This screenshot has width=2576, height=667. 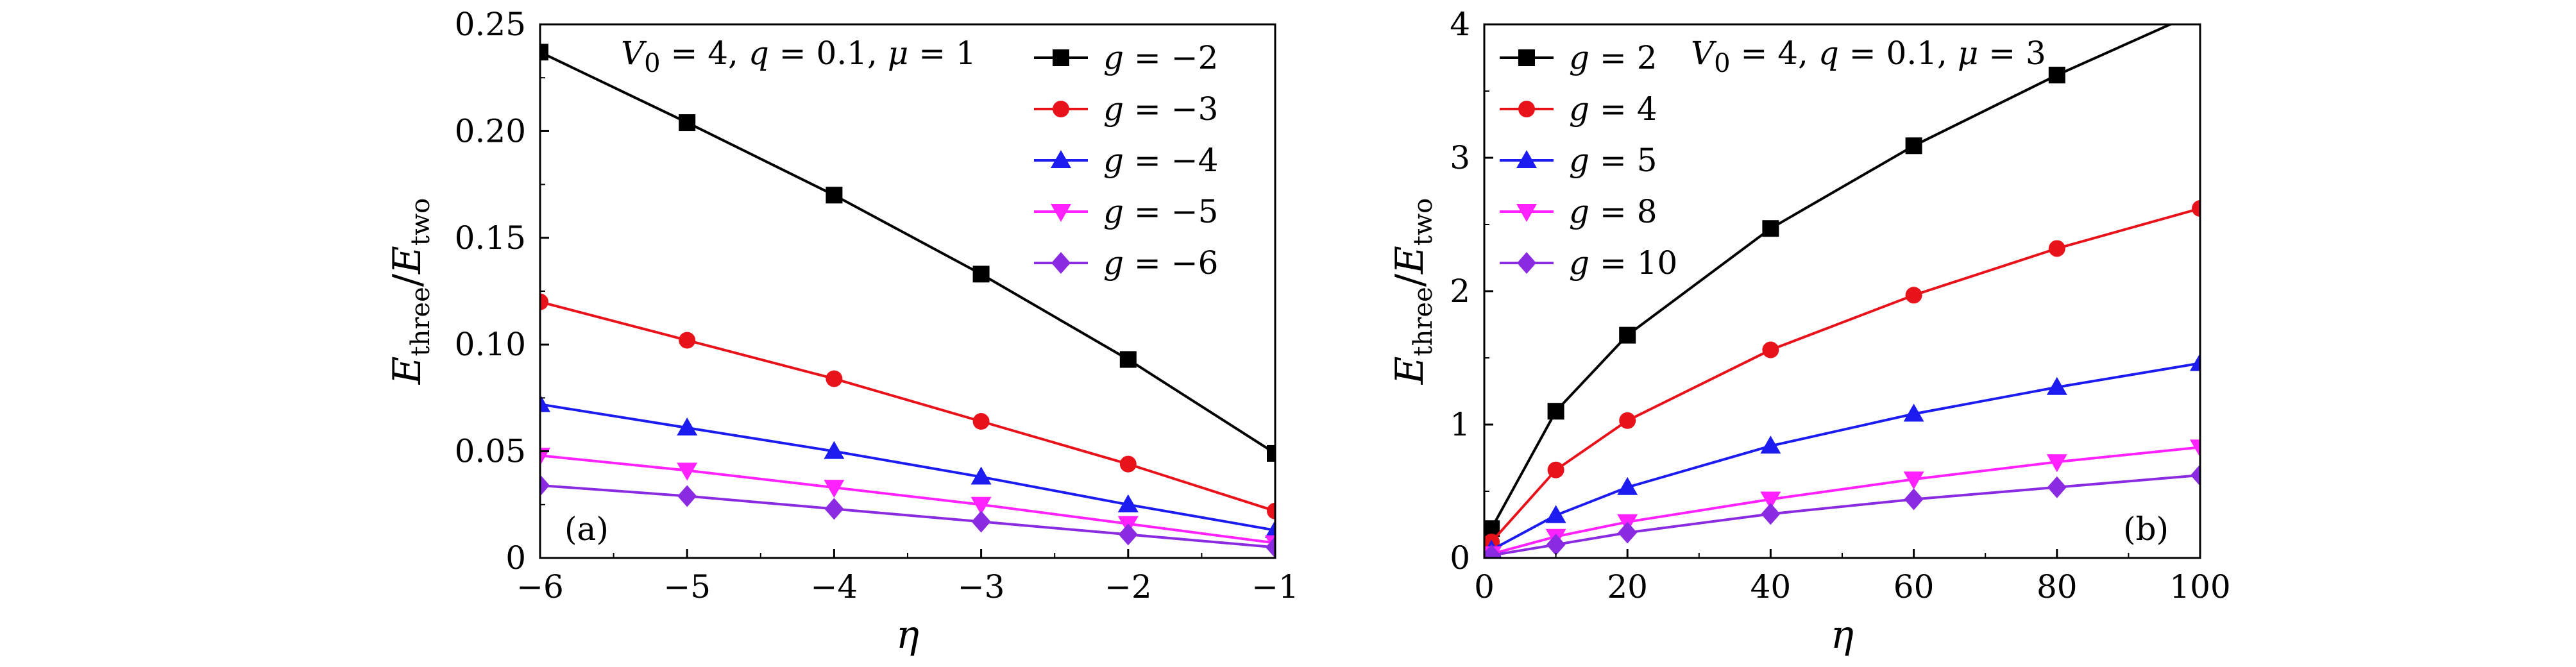 I want to click on legend-item: g = −5, so click(x=1126, y=211).